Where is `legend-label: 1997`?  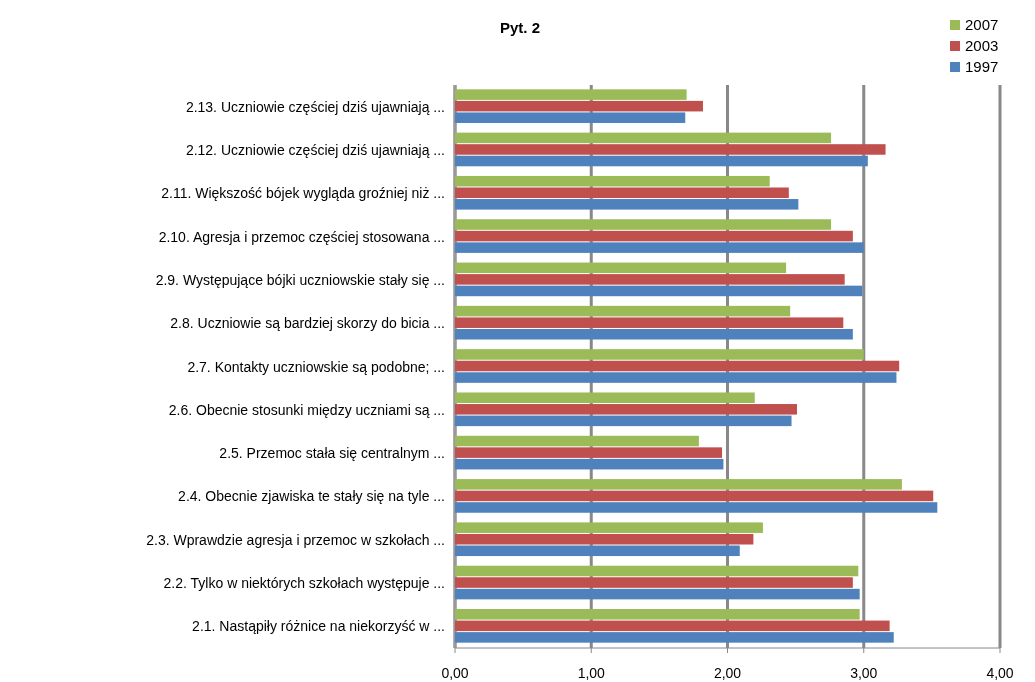
legend-label: 1997 is located at coordinates (982, 66).